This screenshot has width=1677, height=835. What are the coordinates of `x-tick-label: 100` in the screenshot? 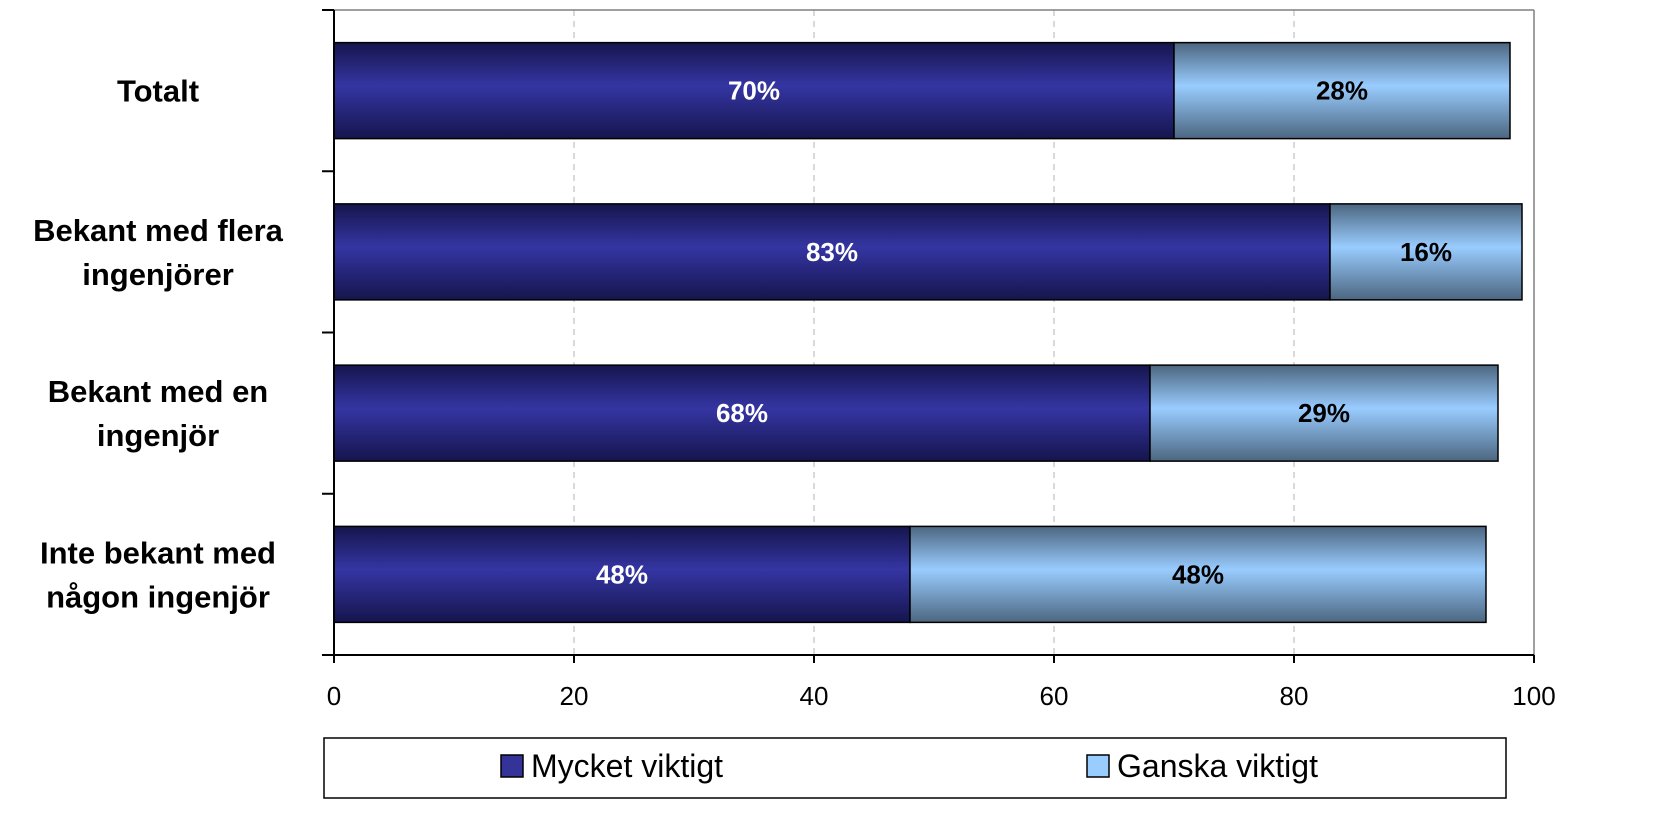 It's located at (1533, 696).